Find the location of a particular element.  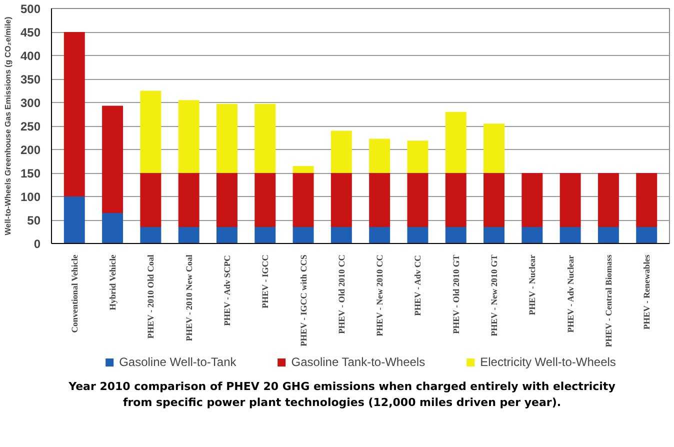

x-tick-label: PHEV - Renewables is located at coordinates (647, 292).